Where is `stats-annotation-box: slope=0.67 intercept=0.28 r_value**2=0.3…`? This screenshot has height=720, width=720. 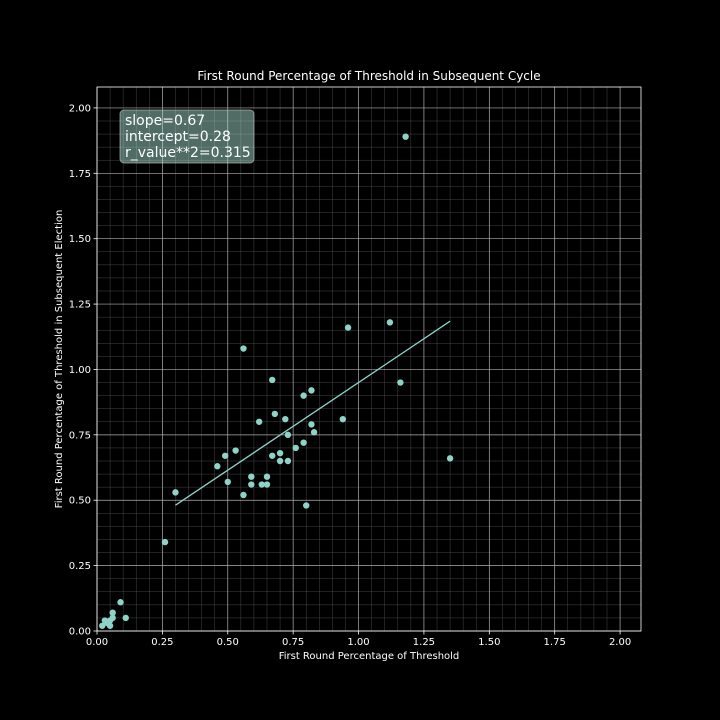 stats-annotation-box: slope=0.67 intercept=0.28 r_value**2=0.3… is located at coordinates (187, 136).